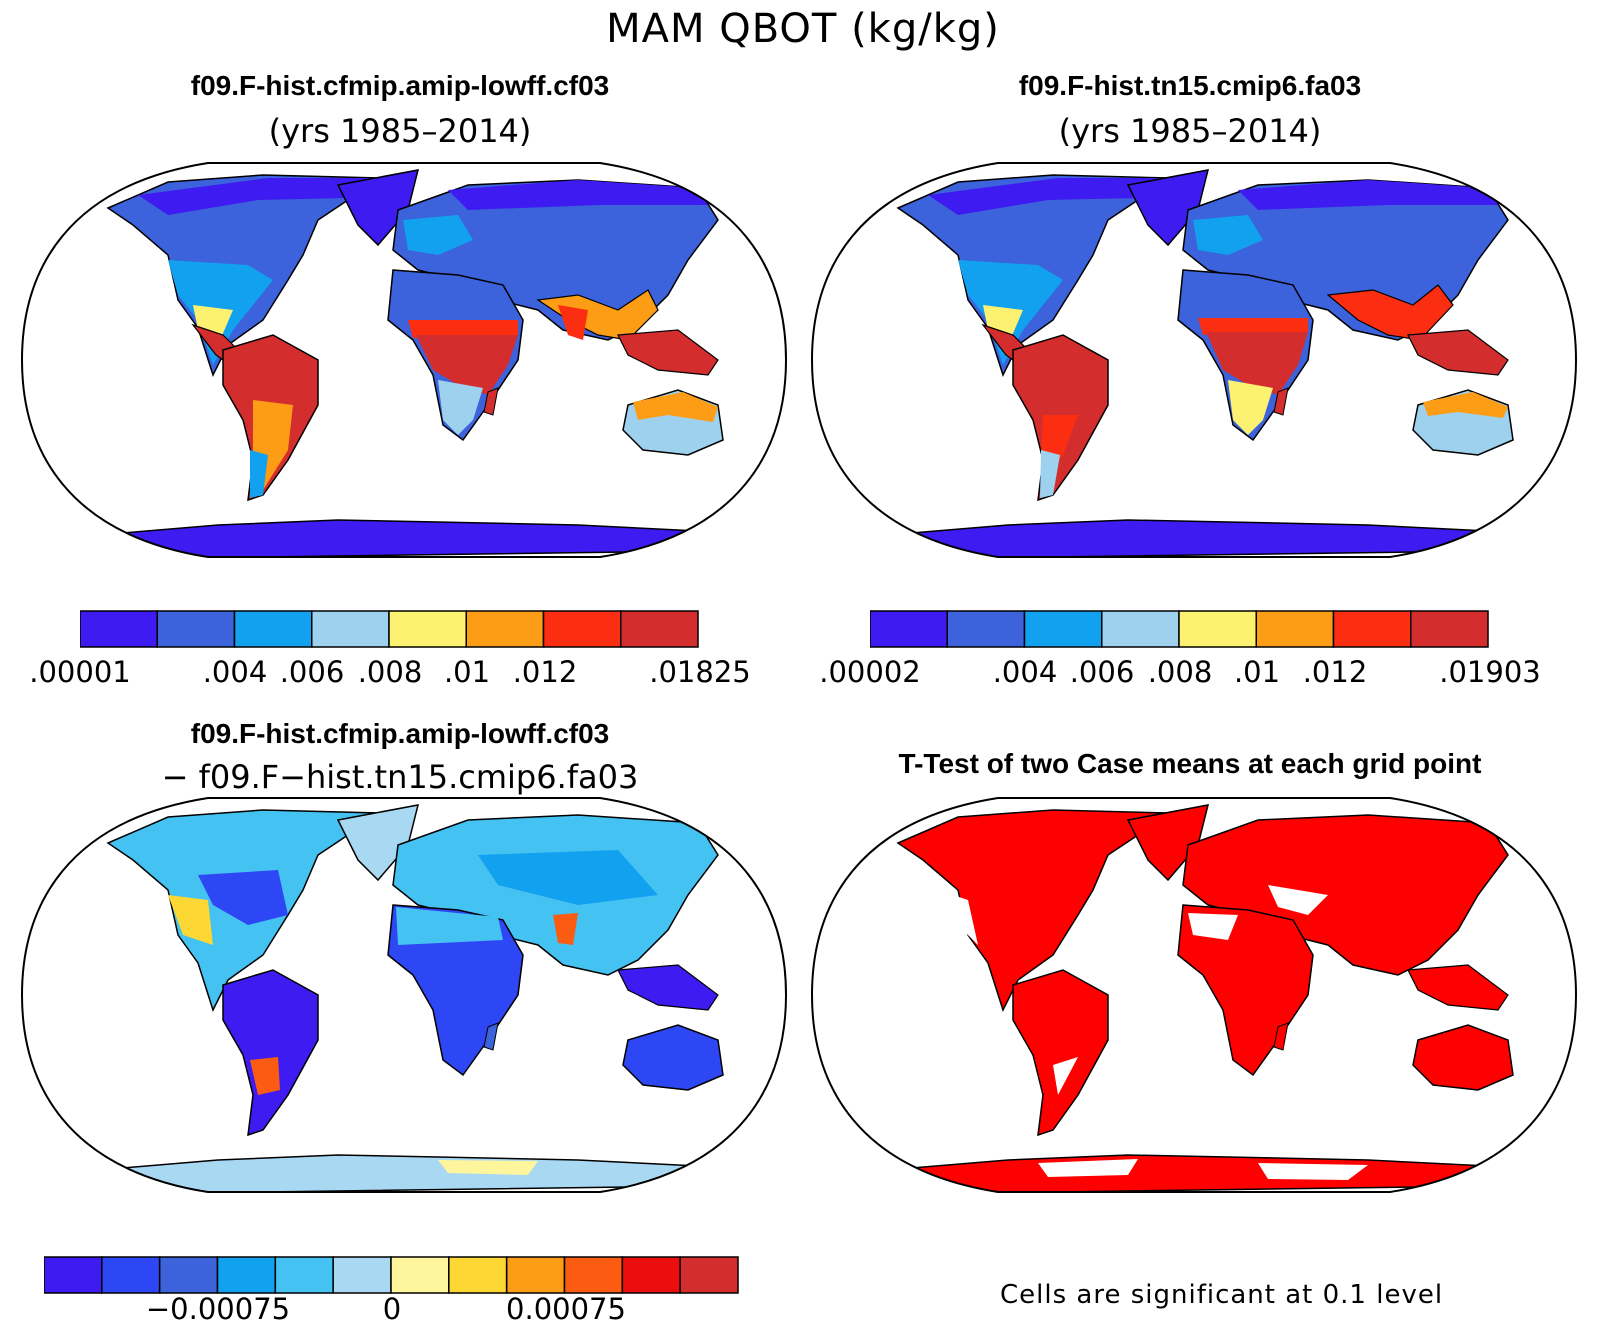  Describe the element at coordinates (1025, 672) in the screenshot. I see `colorbar-case2-tick: .004` at that location.